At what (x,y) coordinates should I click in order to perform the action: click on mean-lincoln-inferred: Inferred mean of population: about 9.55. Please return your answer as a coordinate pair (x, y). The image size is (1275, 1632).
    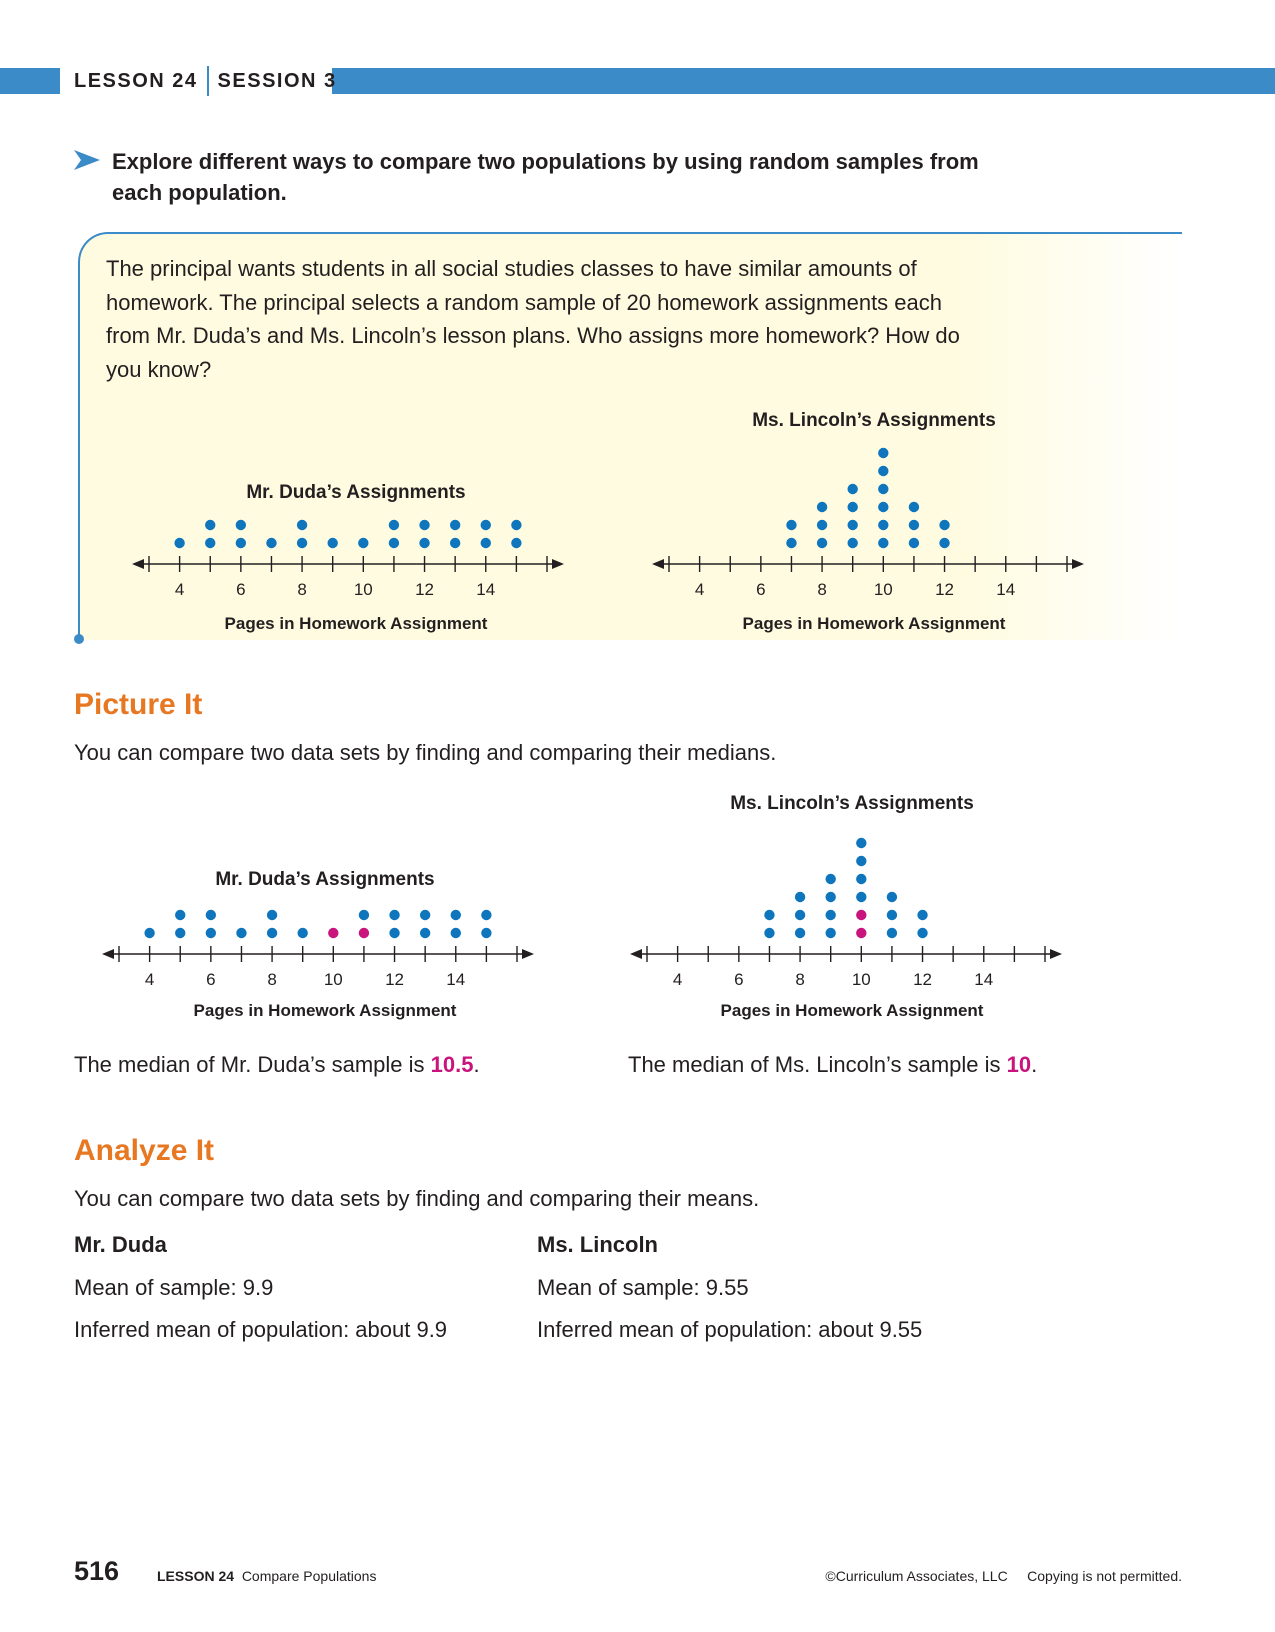
    Looking at the image, I should click on (730, 1329).